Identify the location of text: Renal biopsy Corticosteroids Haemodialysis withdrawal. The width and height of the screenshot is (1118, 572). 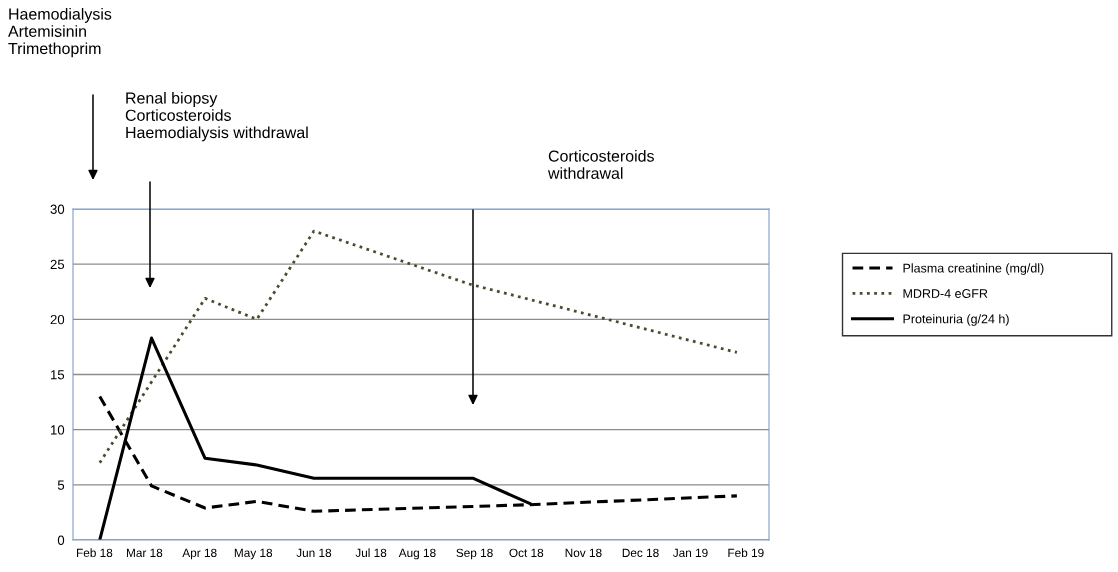
(216, 117).